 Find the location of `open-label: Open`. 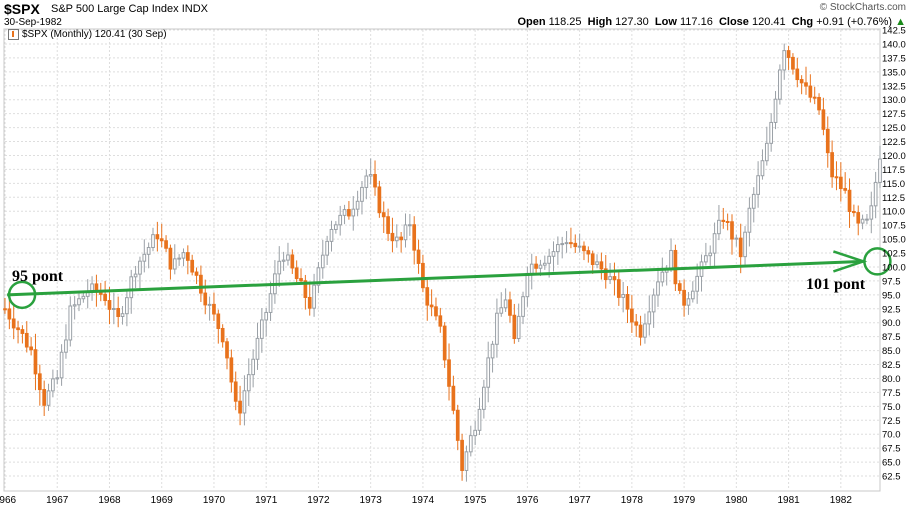

open-label: Open is located at coordinates (531, 22).